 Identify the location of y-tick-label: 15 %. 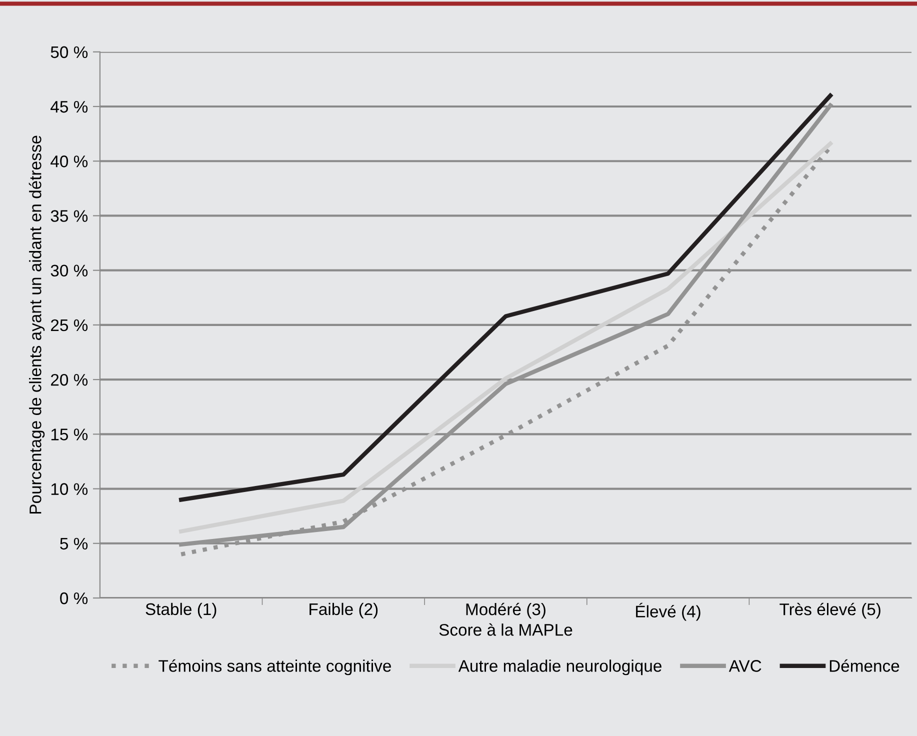
(69, 434).